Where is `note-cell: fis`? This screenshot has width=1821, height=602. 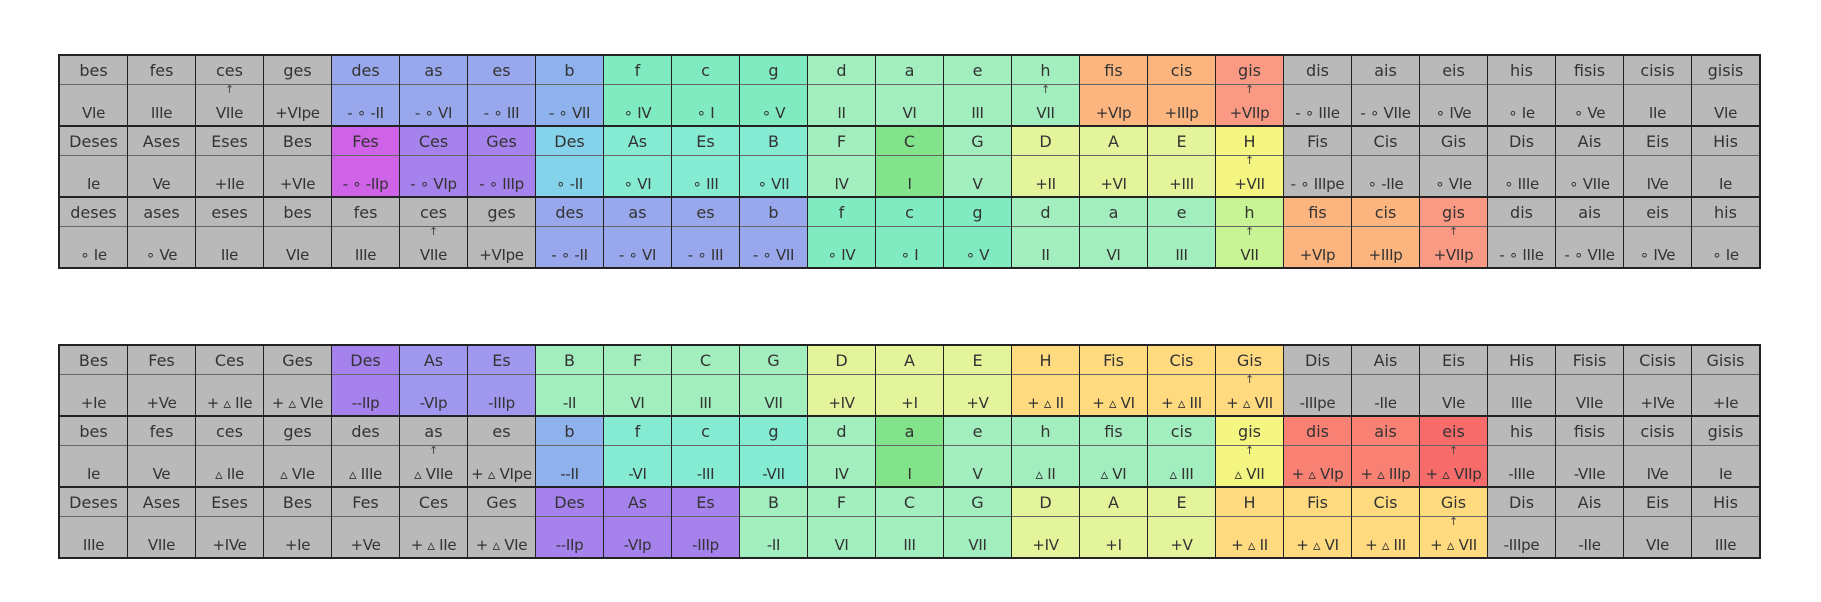 note-cell: fis is located at coordinates (1113, 430).